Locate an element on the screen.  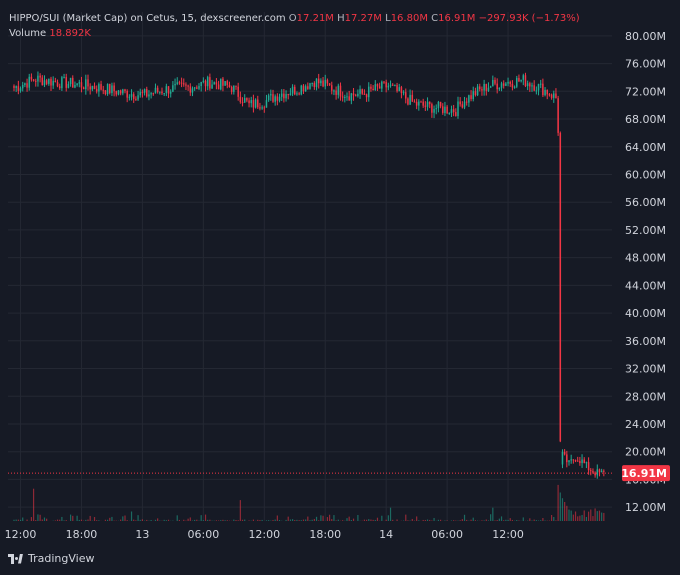
x-tick-label: 06:00 is located at coordinates (447, 534).